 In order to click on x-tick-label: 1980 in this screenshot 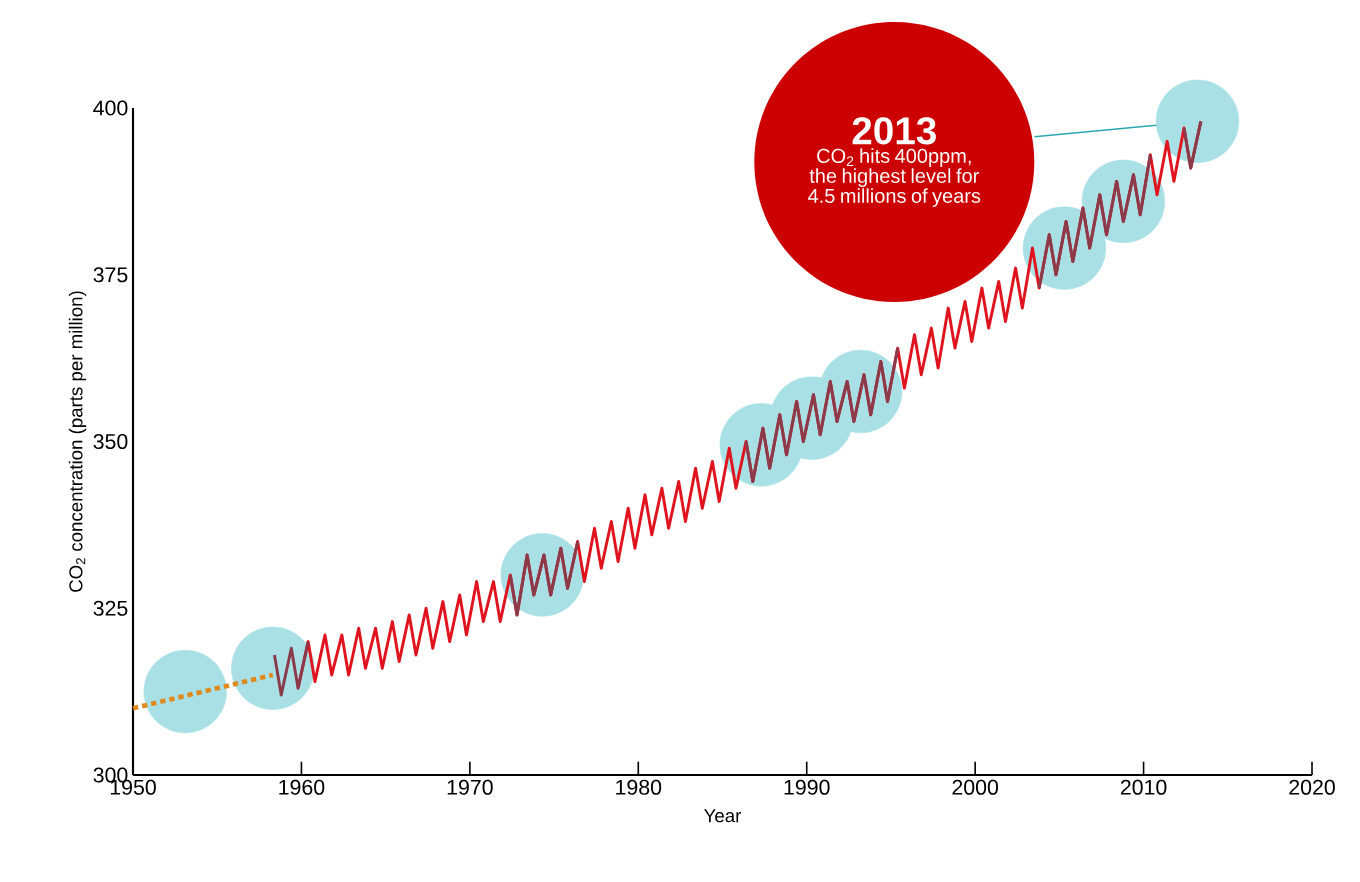, I will do `click(639, 787)`.